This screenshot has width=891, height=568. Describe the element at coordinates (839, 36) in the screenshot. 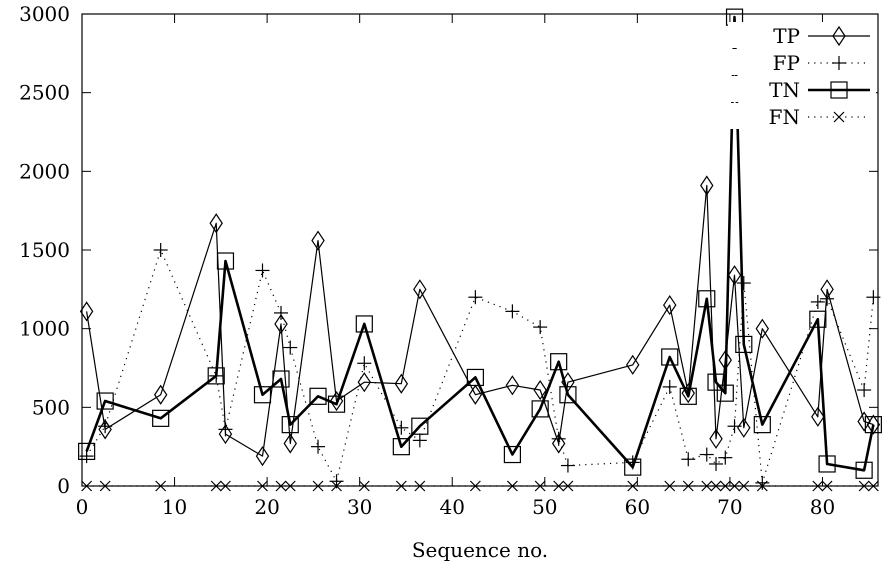

I see `legend-marker-tp` at that location.